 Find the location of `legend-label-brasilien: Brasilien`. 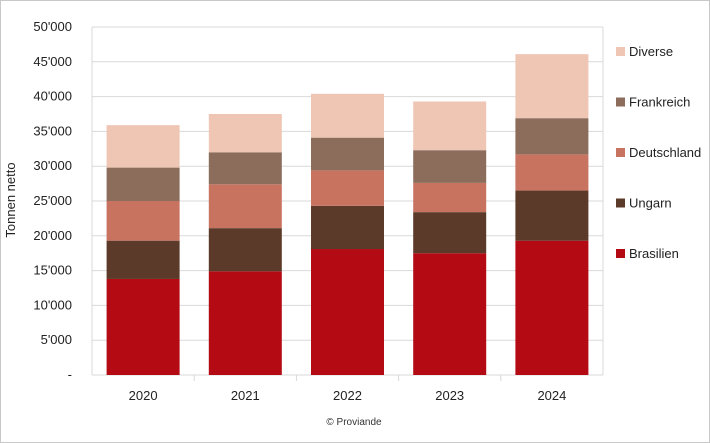

legend-label-brasilien: Brasilien is located at coordinates (654, 253).